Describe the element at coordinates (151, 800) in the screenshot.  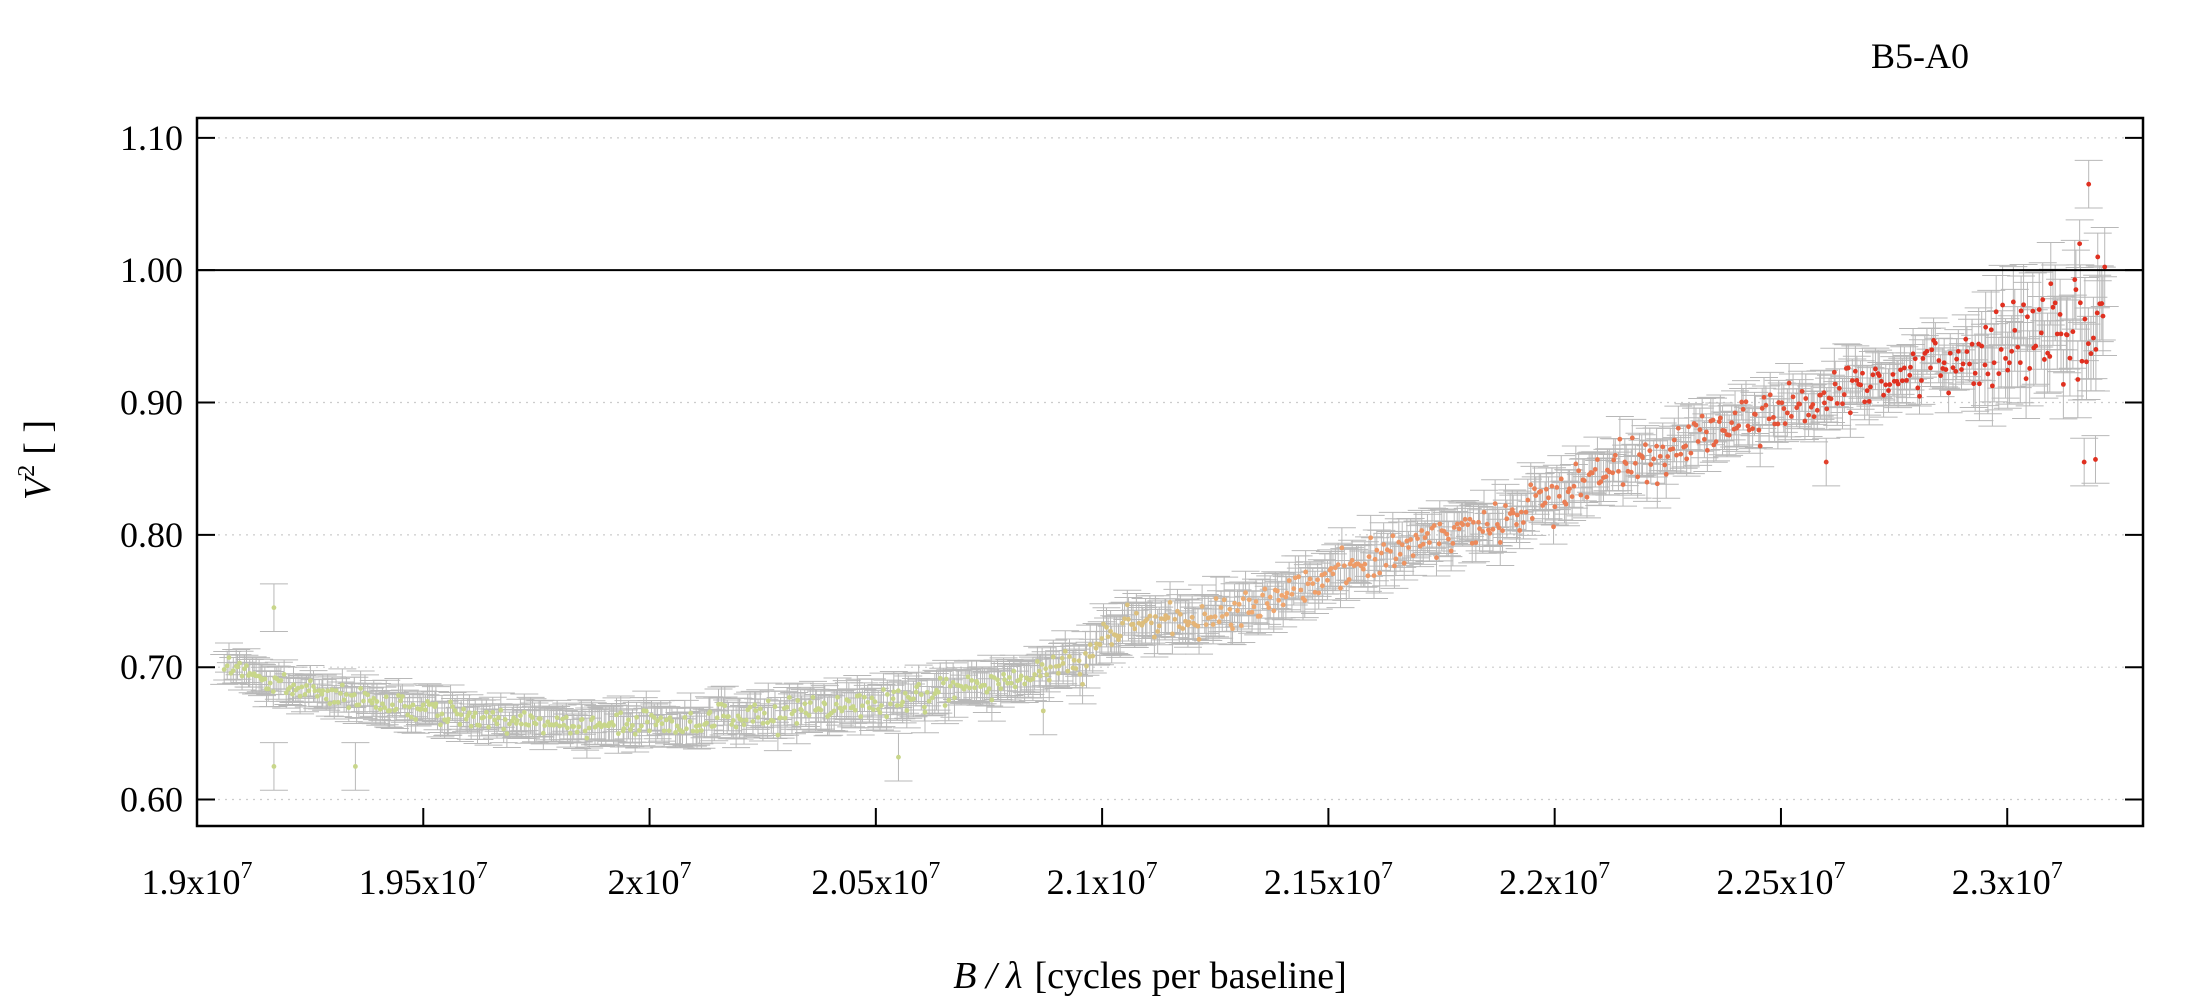
I see `y-tick-label: 0.60` at that location.